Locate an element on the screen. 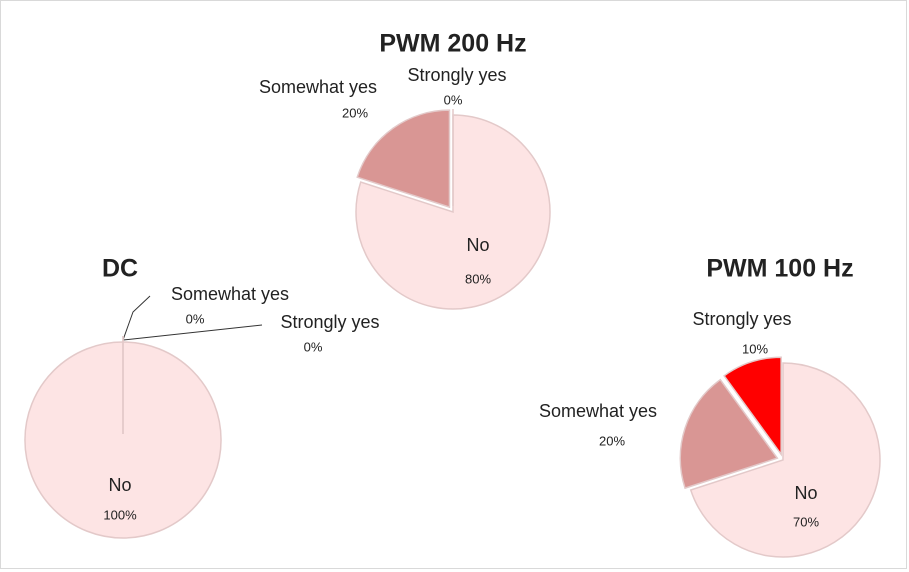  slice-value-label: 100% is located at coordinates (120, 514).